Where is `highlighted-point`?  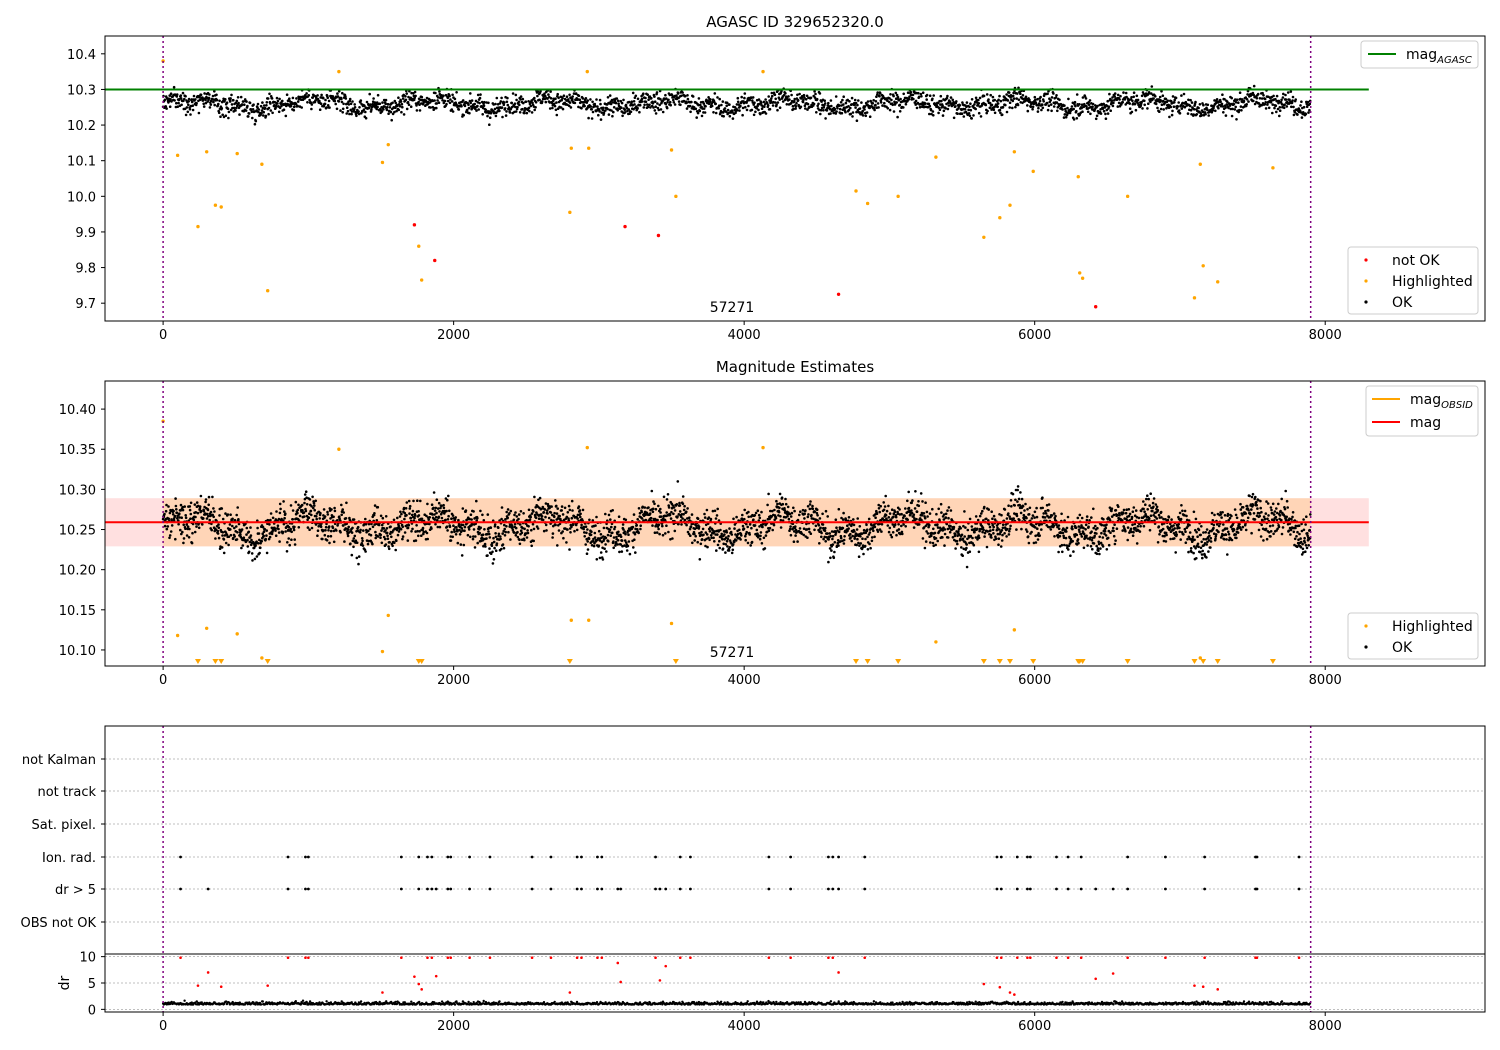
highlighted-point is located at coordinates (570, 212).